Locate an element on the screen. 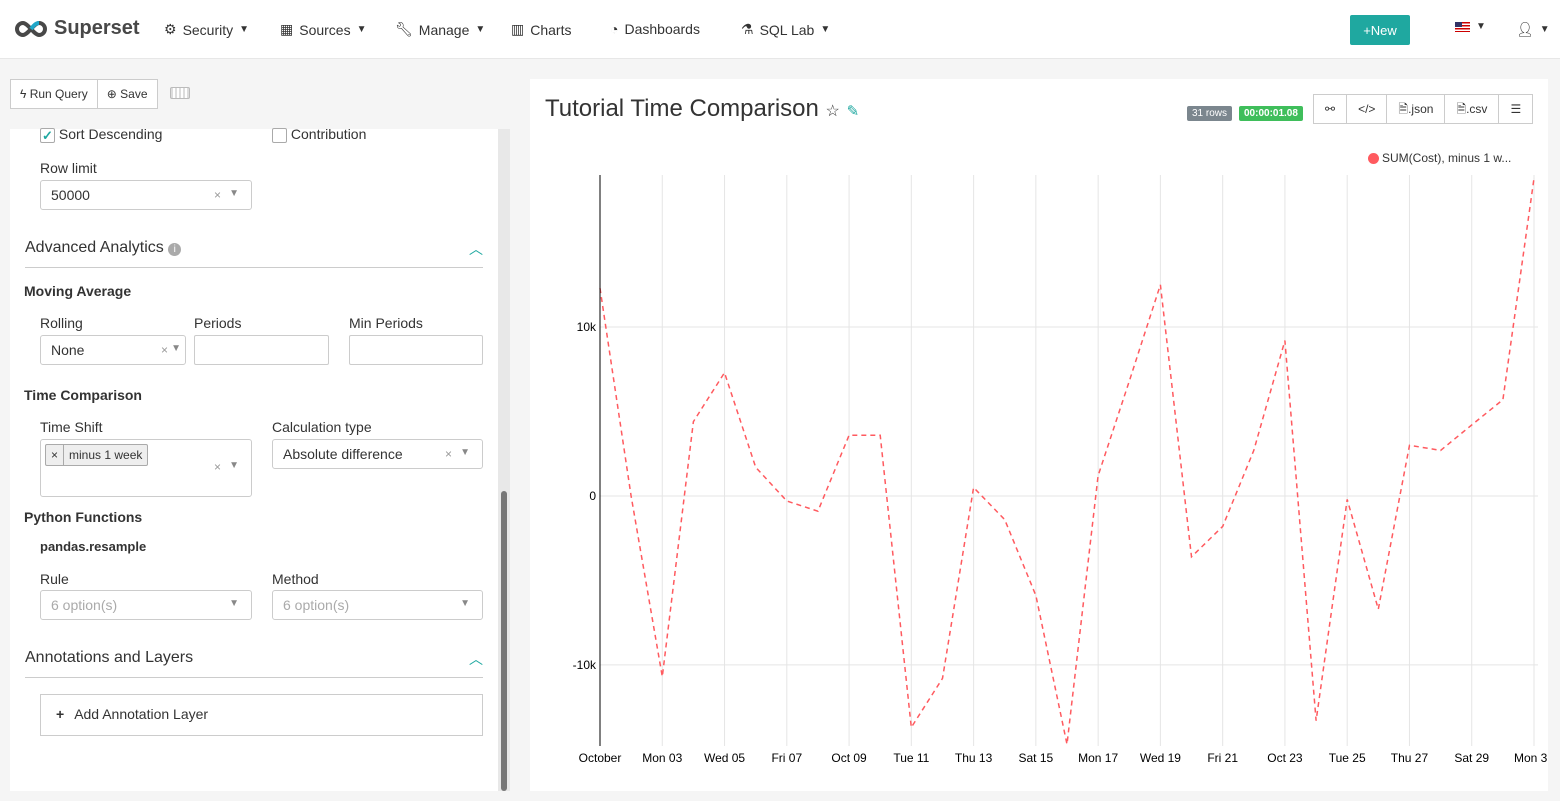 The width and height of the screenshot is (1560, 801). method-select: 6 option(s) ▼ is located at coordinates (377, 605).